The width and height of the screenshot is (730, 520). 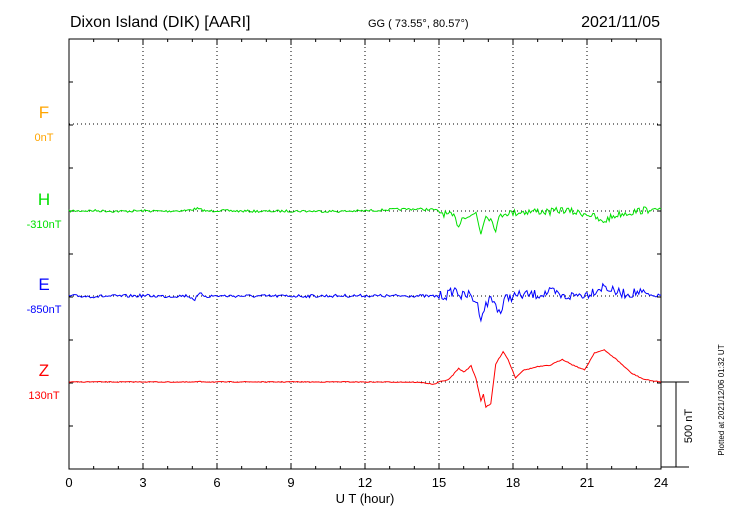 What do you see at coordinates (43, 396) in the screenshot?
I see `series-offset-Z: 130nT` at bounding box center [43, 396].